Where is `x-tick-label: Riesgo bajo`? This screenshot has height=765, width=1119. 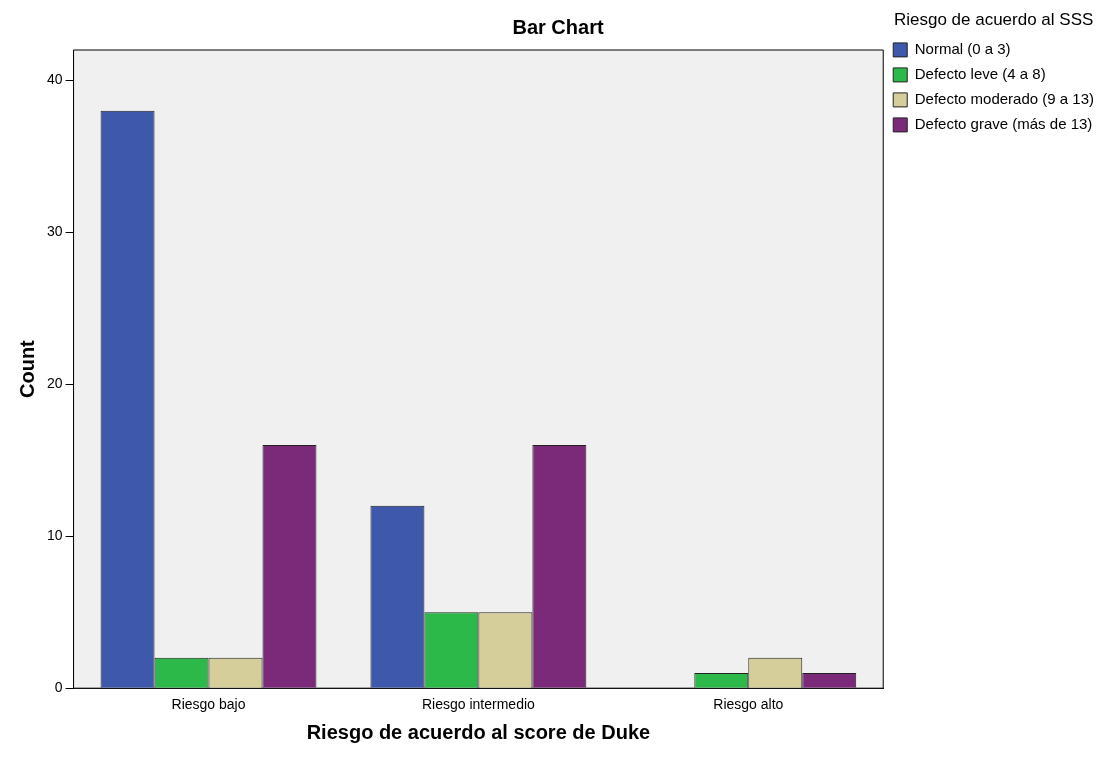
x-tick-label: Riesgo bajo is located at coordinates (208, 704).